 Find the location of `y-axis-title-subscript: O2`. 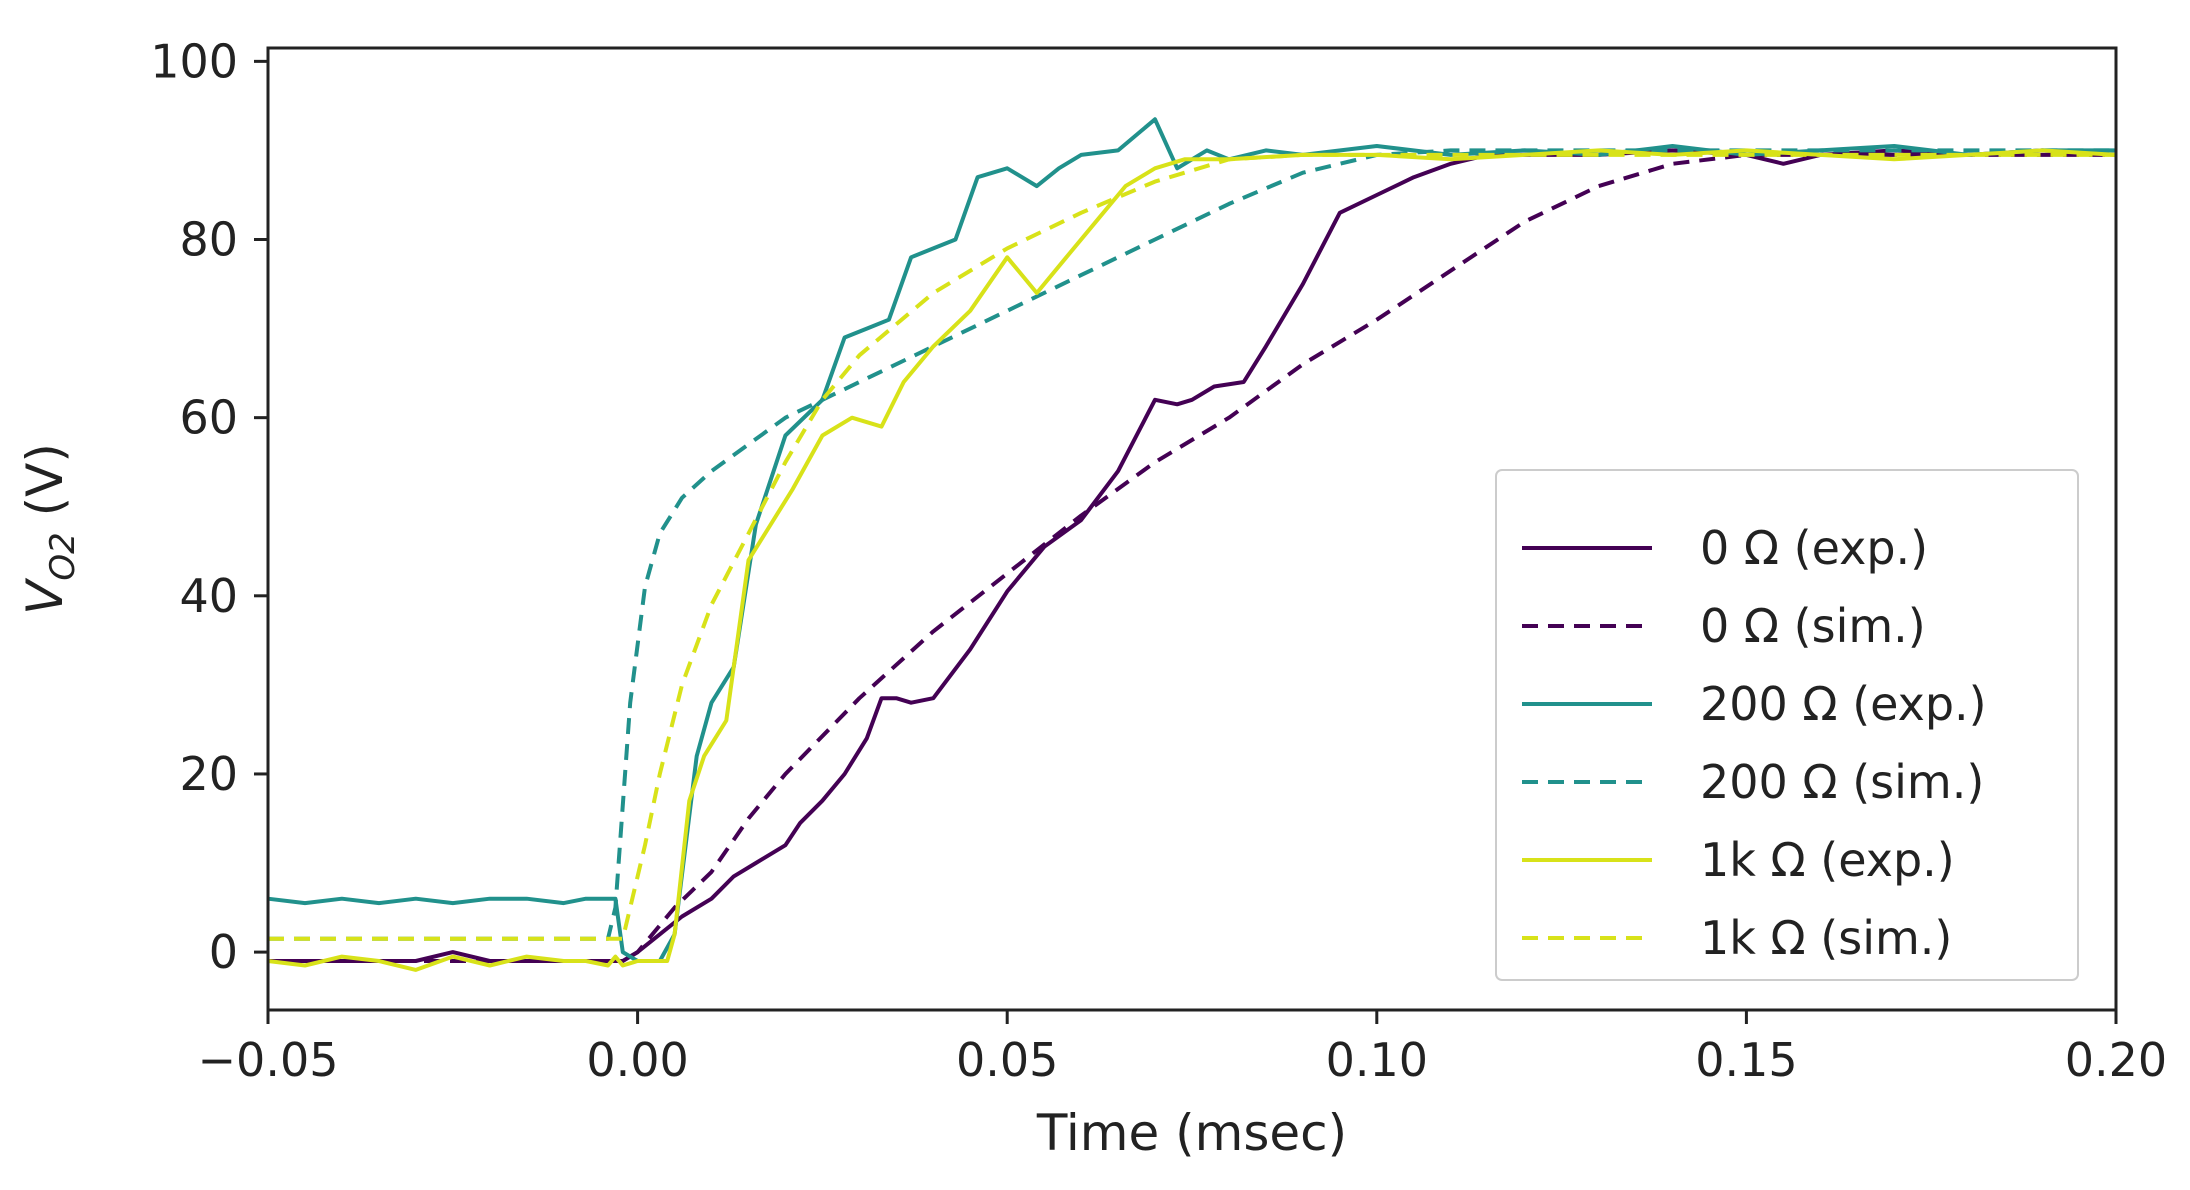

y-axis-title-subscript: O2 is located at coordinates (63, 556).